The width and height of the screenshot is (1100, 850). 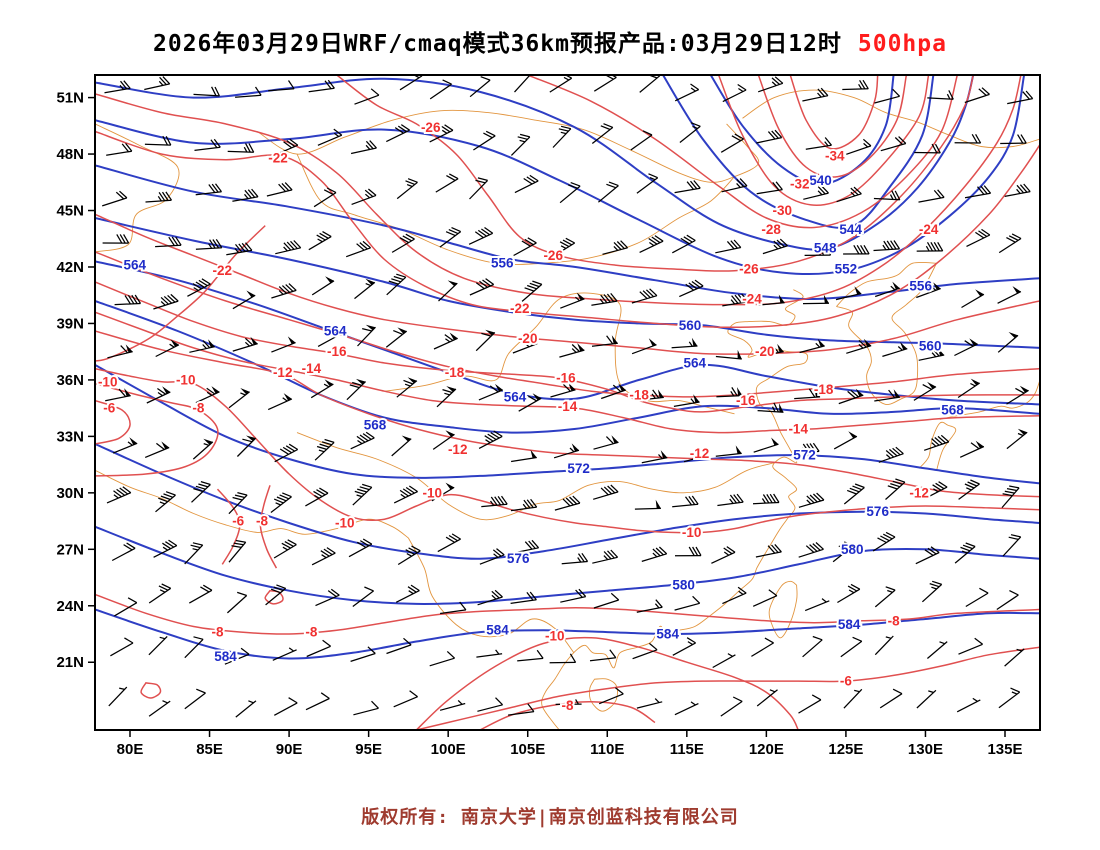 I want to click on height-contour-label: 580, so click(x=852, y=549).